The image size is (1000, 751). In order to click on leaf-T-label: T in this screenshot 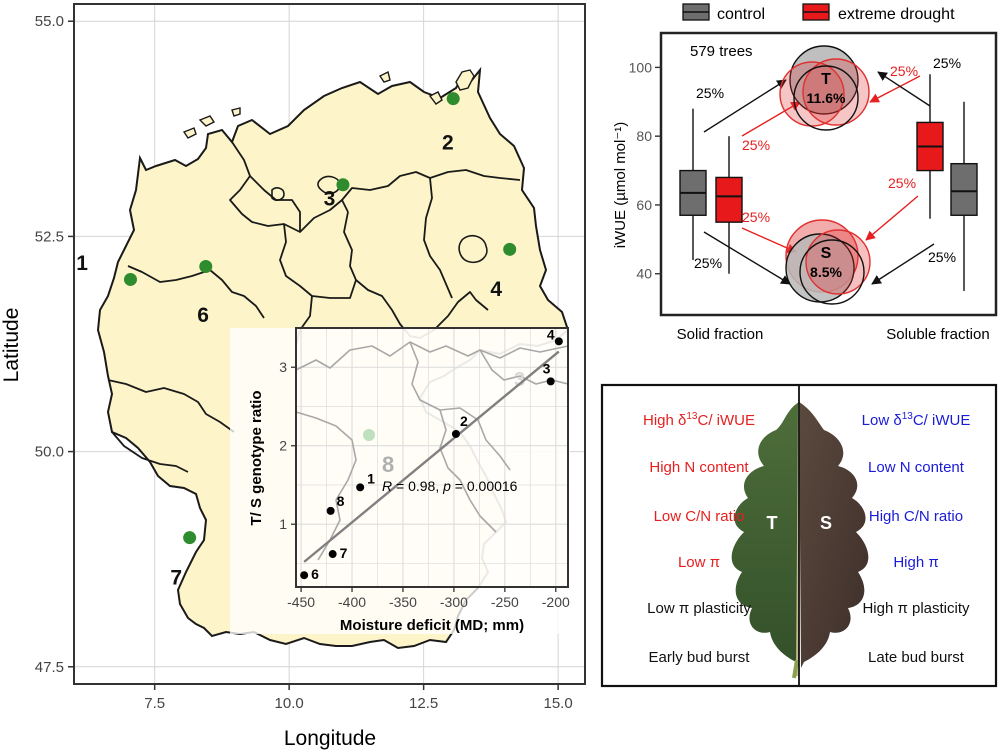, I will do `click(772, 523)`.